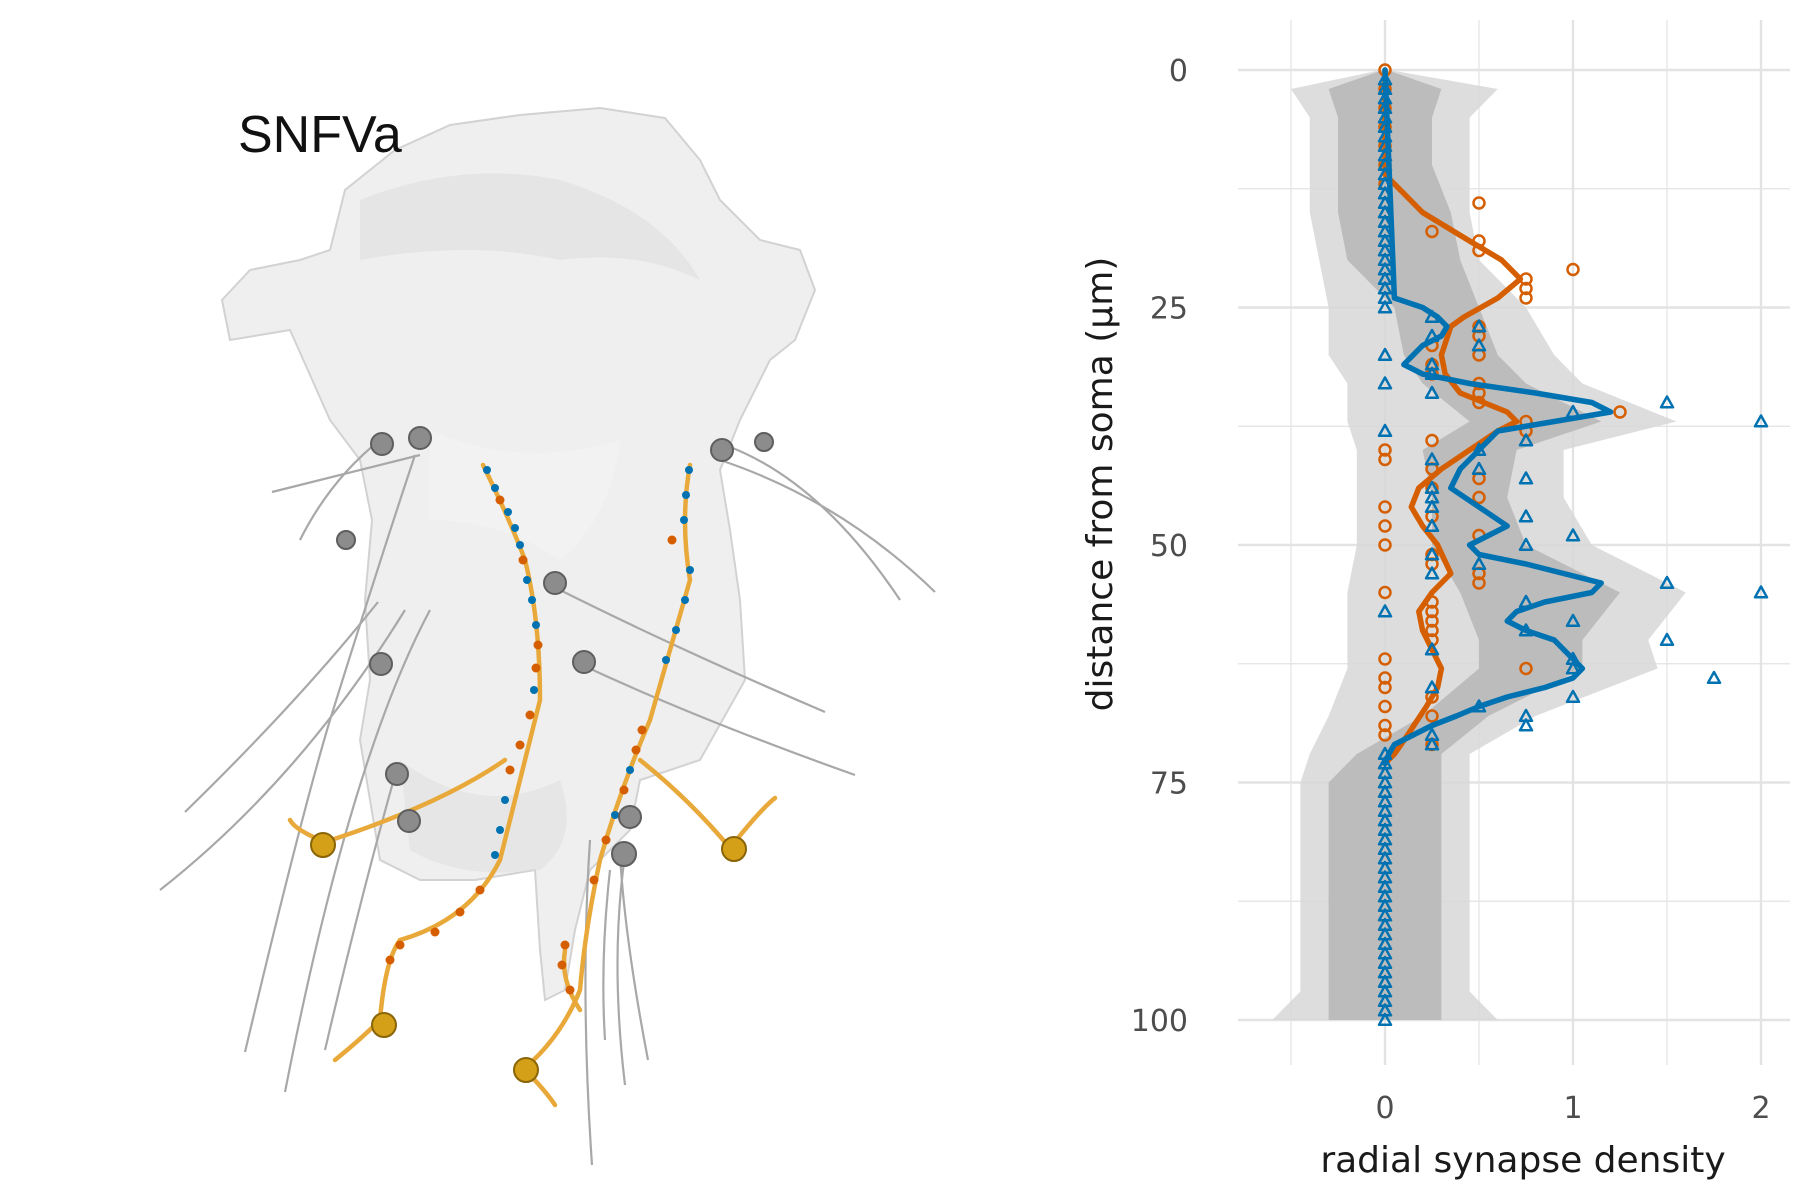  Describe the element at coordinates (1178, 71) in the screenshot. I see `y-tick-label: 0` at that location.